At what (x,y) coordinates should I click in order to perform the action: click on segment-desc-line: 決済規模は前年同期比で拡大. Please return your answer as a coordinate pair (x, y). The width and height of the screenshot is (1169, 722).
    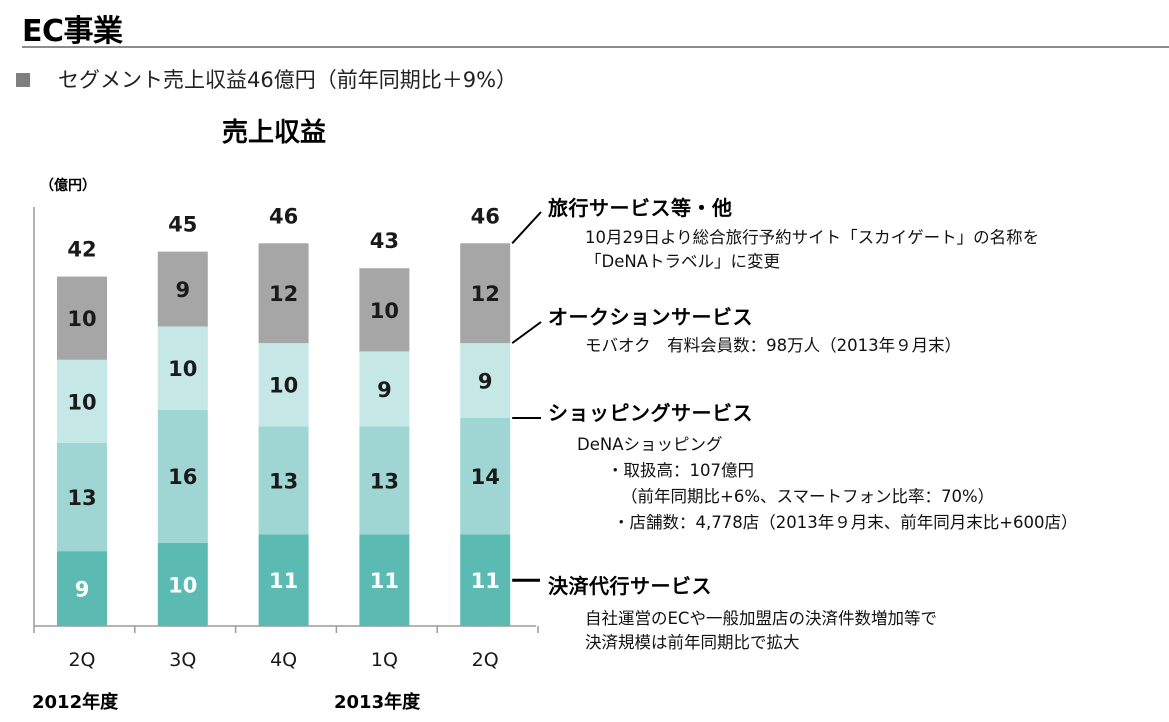
    Looking at the image, I should click on (692, 642).